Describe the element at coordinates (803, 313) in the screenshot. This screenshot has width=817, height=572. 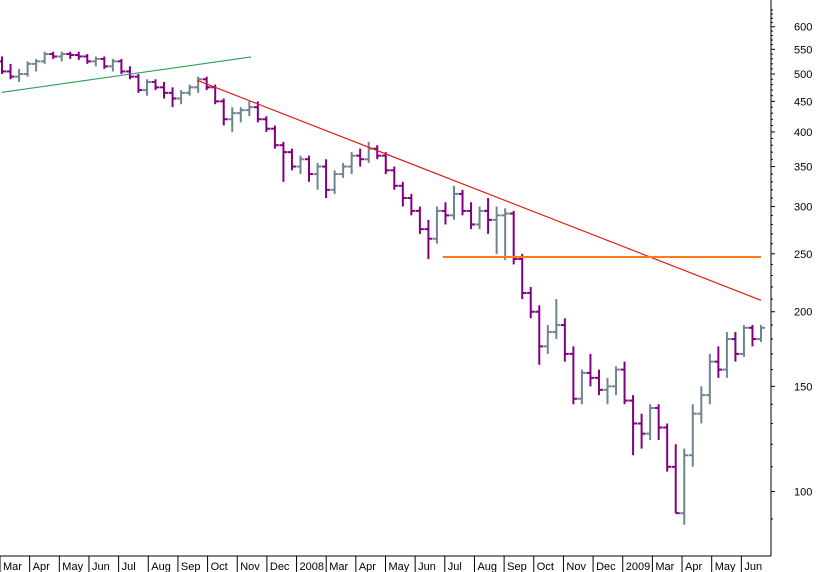
I see `y-tick-label: 200` at that location.